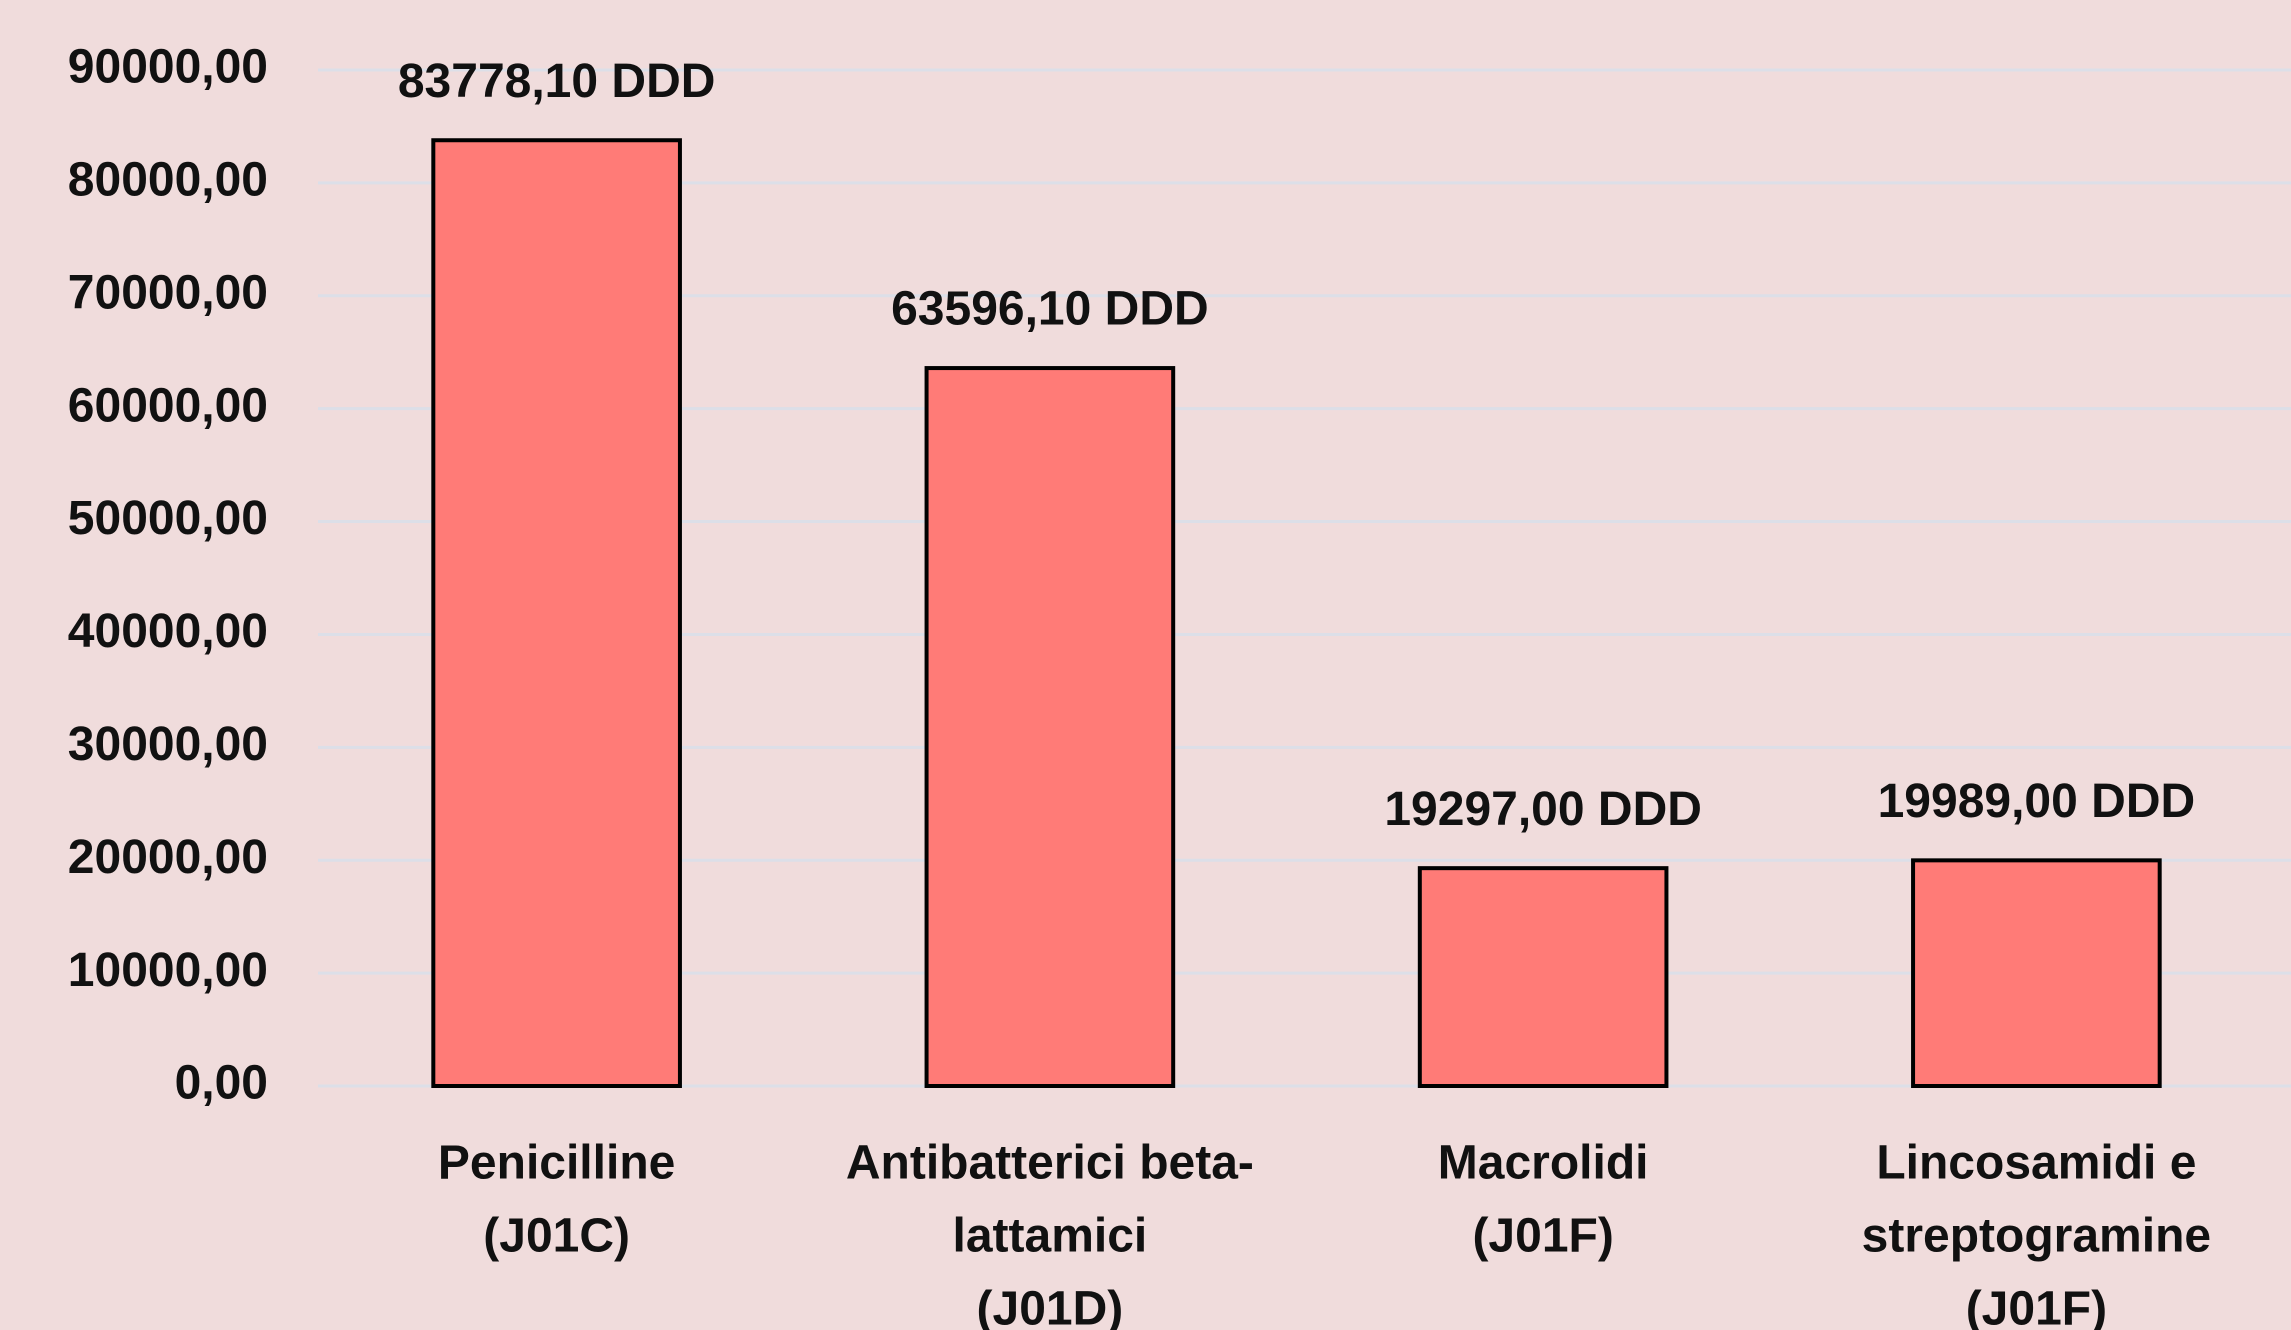 The image size is (2291, 1330). I want to click on y-tick-label: 20000,00, so click(168, 857).